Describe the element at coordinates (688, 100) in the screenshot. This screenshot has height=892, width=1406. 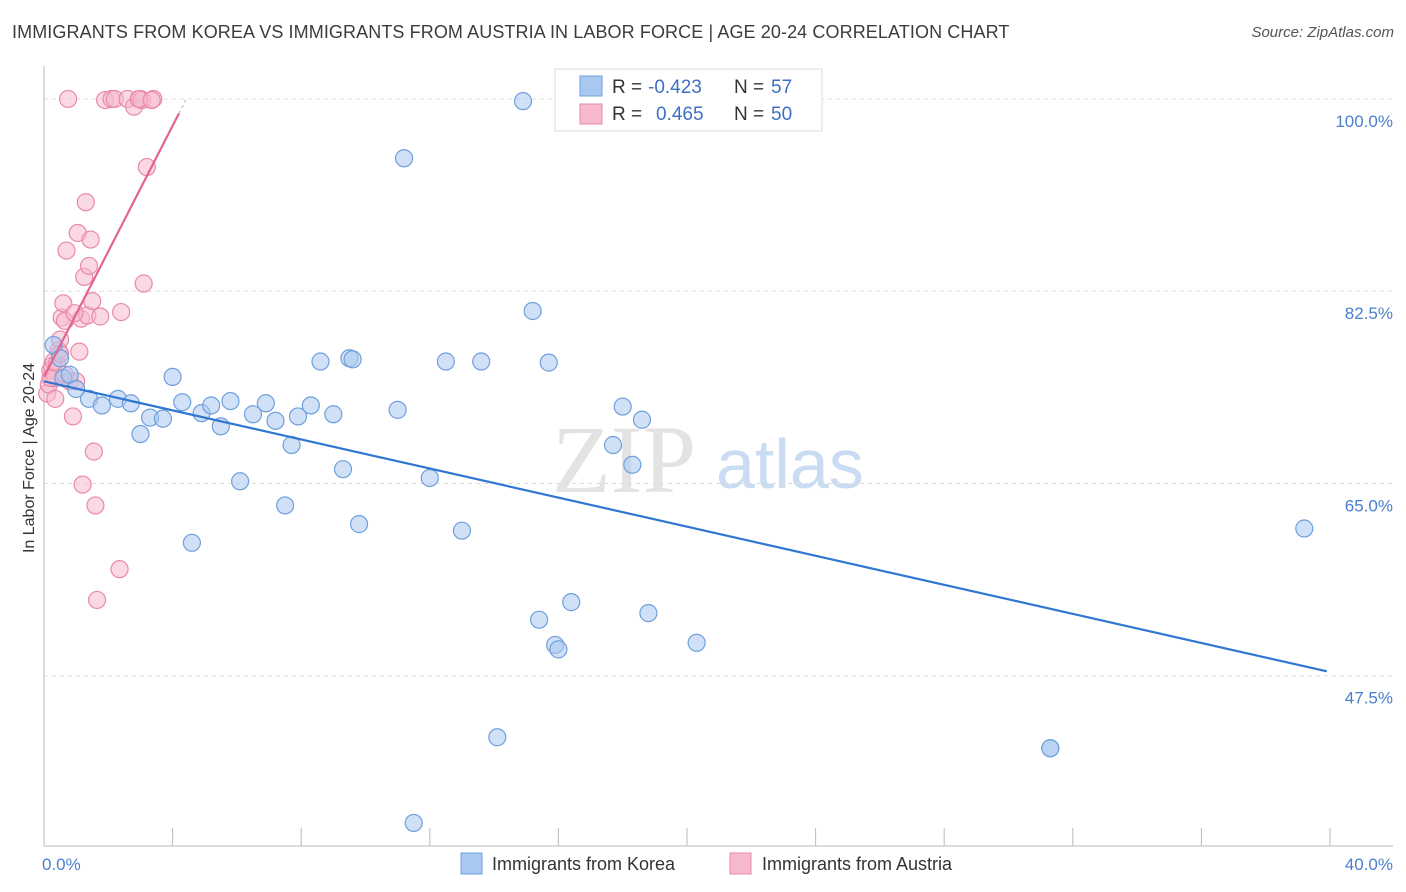
I see `correlation-legend: R = -0.423 N = 57 R = 0.465 N = 50` at that location.